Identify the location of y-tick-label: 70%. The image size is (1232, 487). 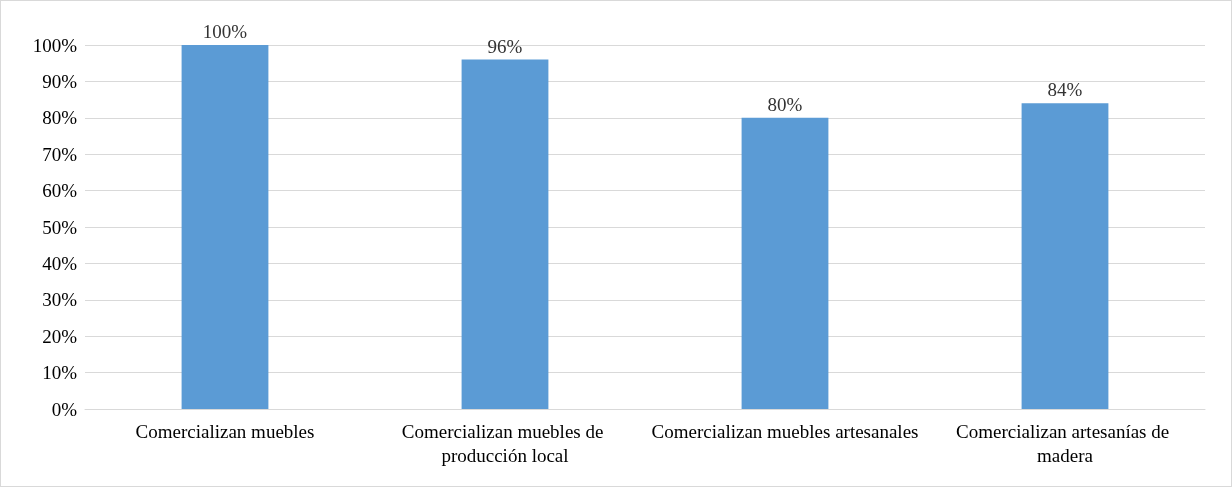
(60, 154).